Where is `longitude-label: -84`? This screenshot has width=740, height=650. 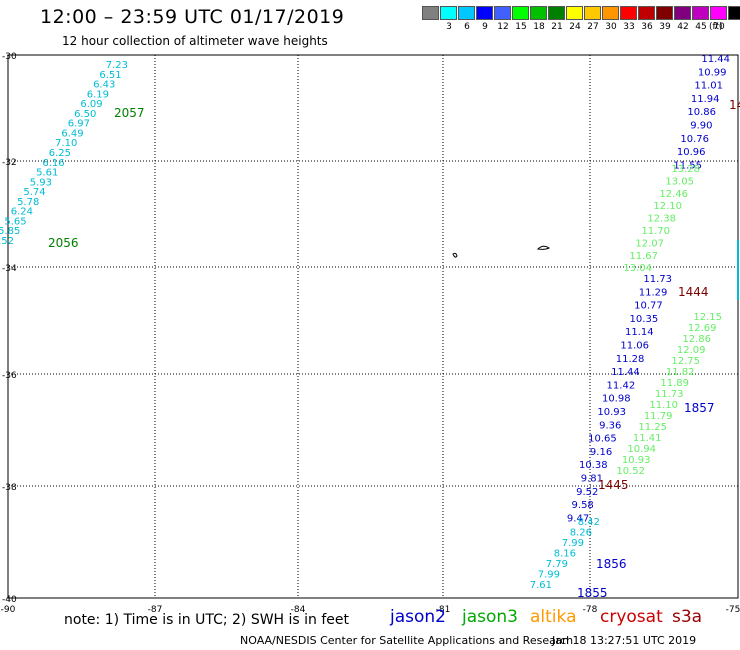 longitude-label: -84 is located at coordinates (298, 610).